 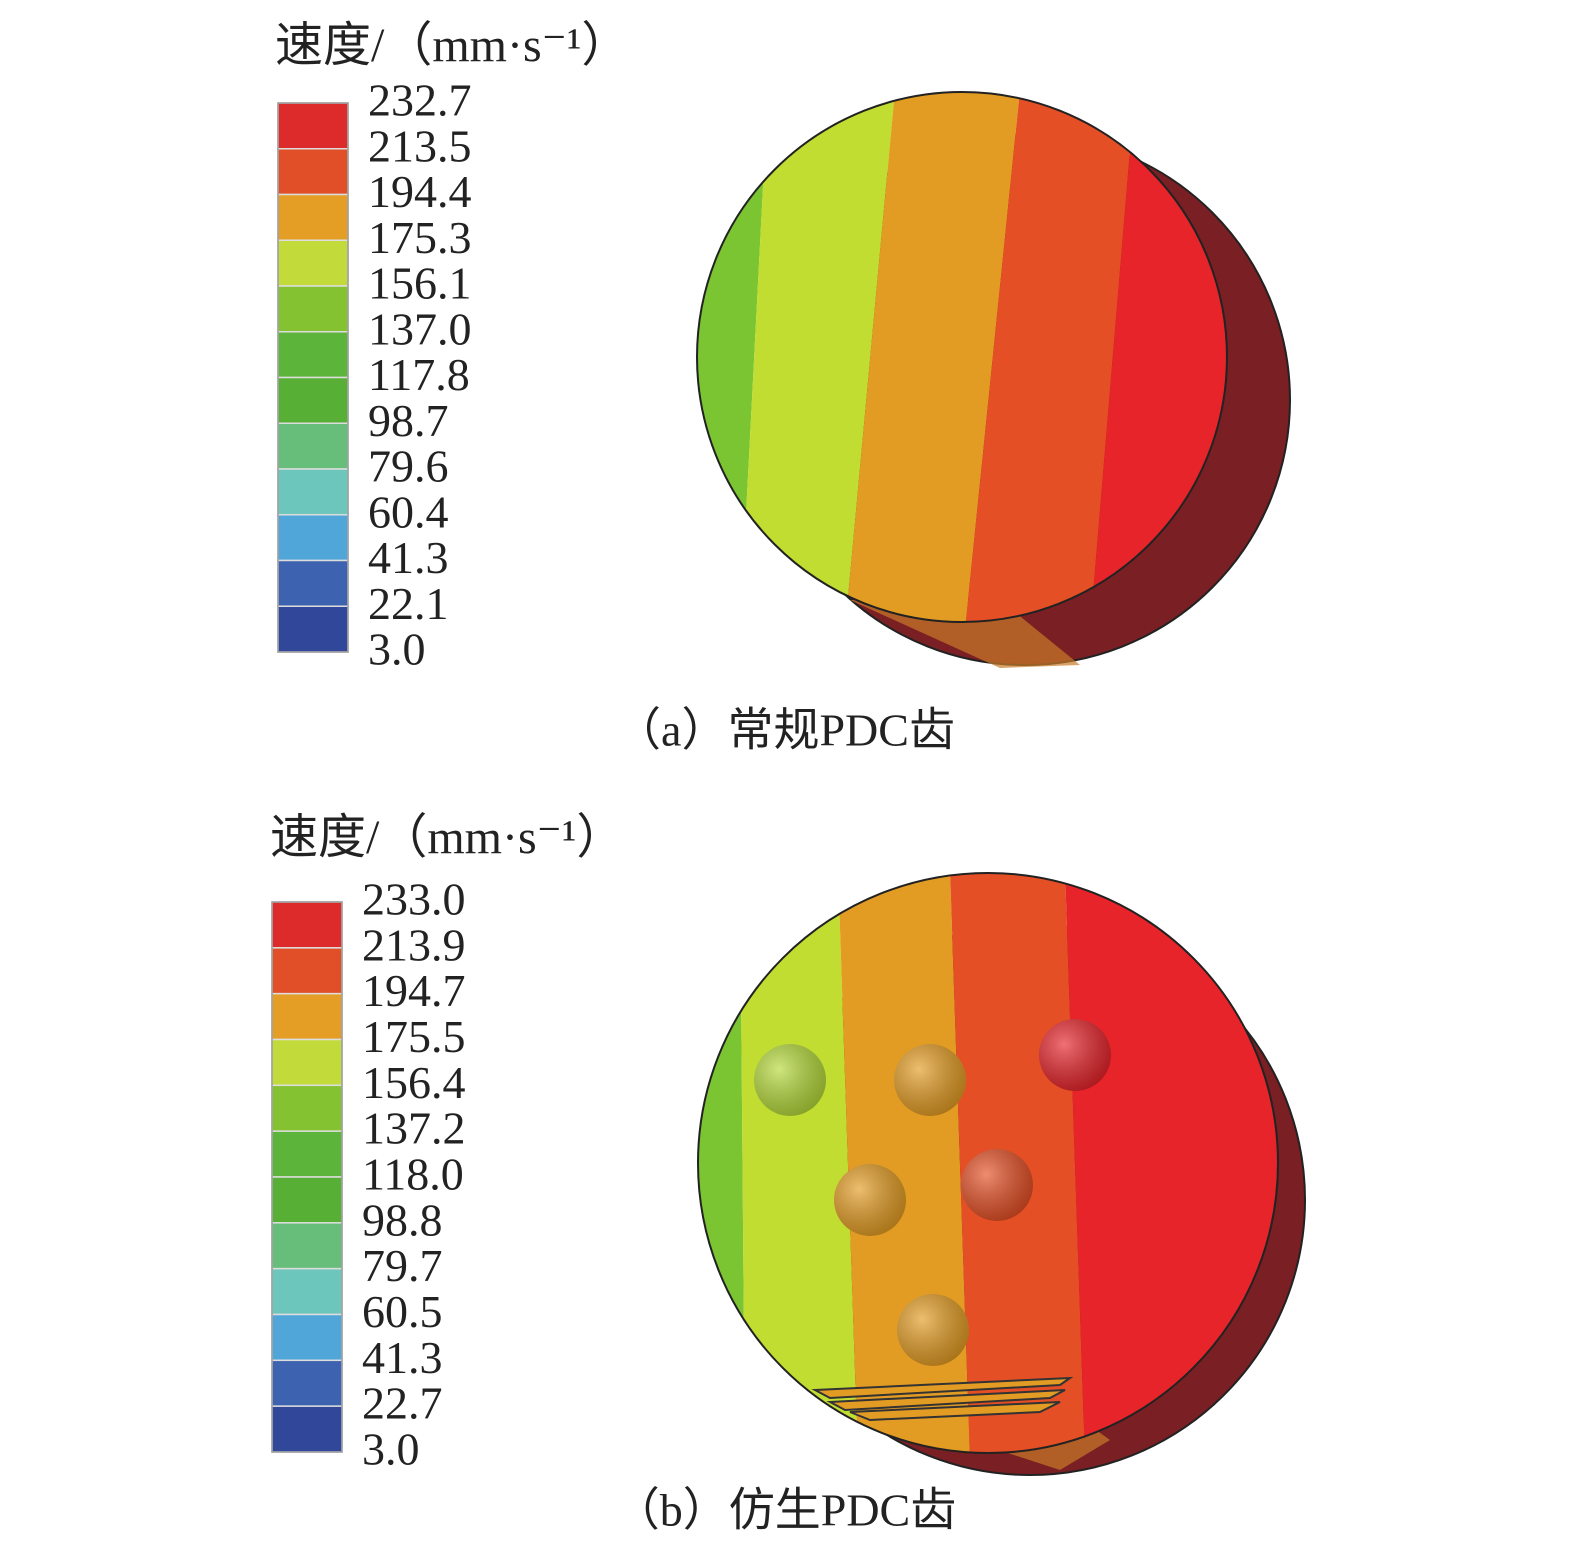 What do you see at coordinates (414, 1082) in the screenshot?
I see `legend-label: 156.4` at bounding box center [414, 1082].